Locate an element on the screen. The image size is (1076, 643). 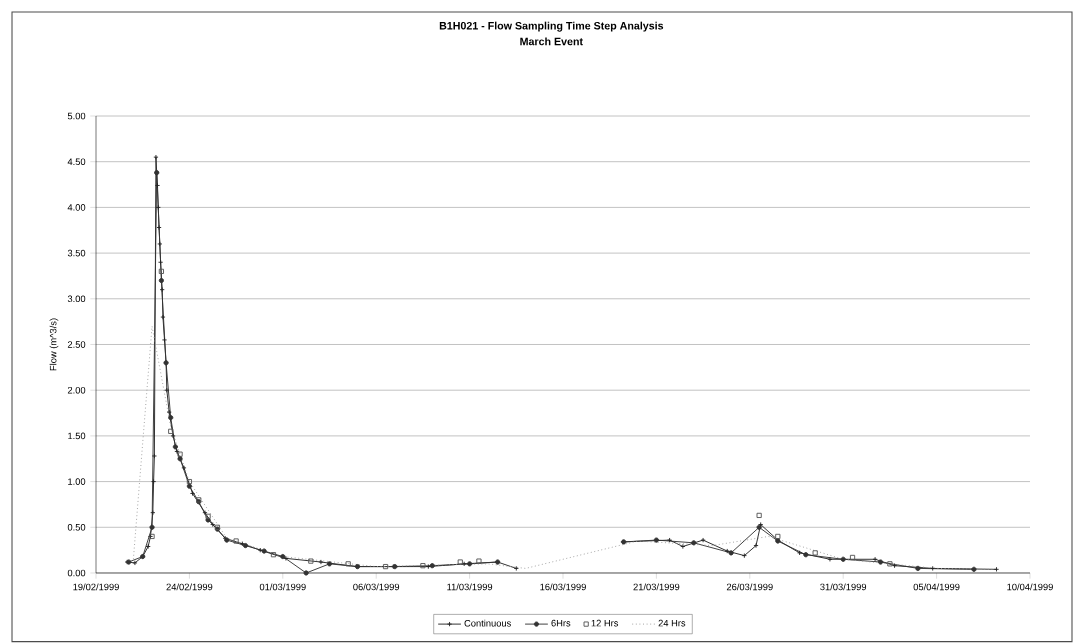
x-tick-label: 21/03/1999 is located at coordinates (656, 587).